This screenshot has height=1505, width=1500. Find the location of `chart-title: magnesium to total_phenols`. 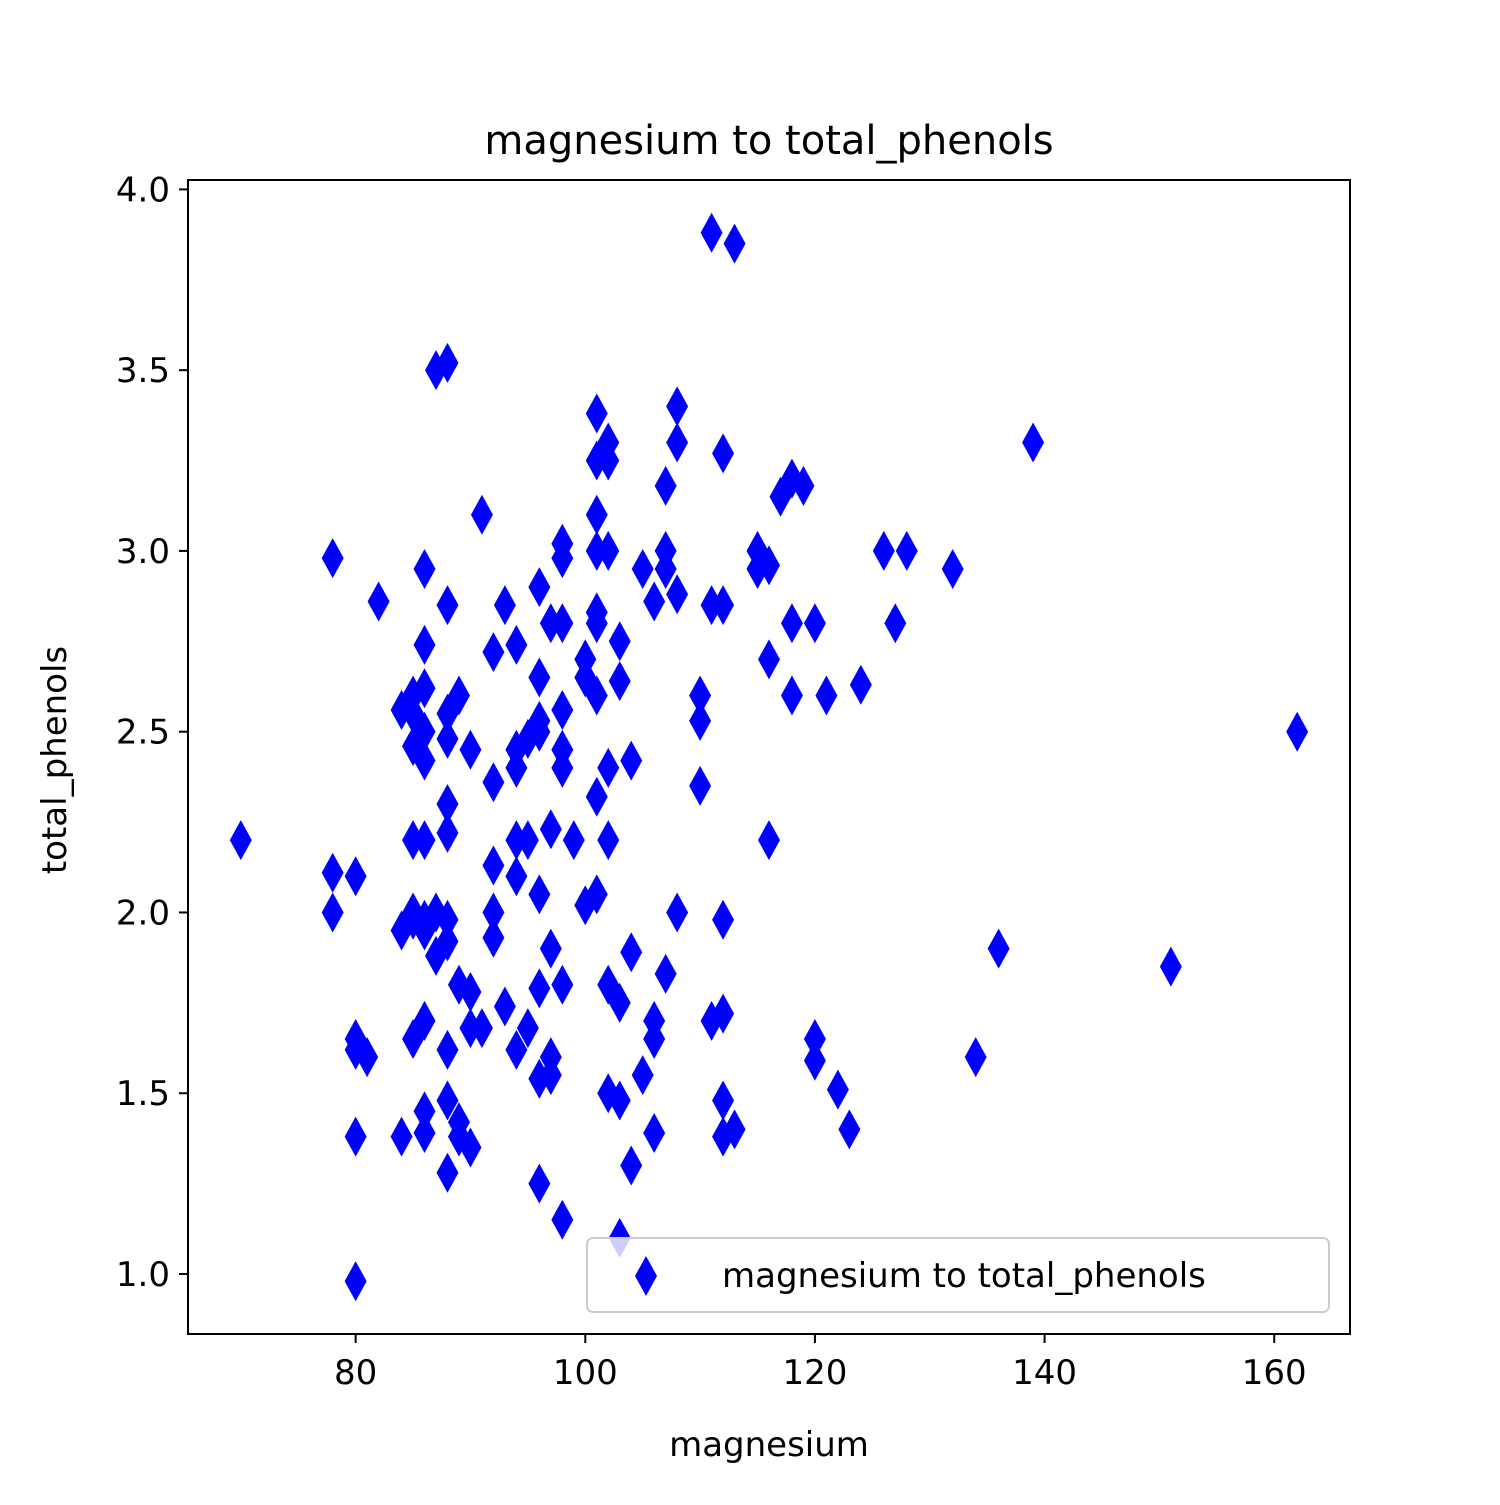

chart-title: magnesium to total_phenols is located at coordinates (768, 141).